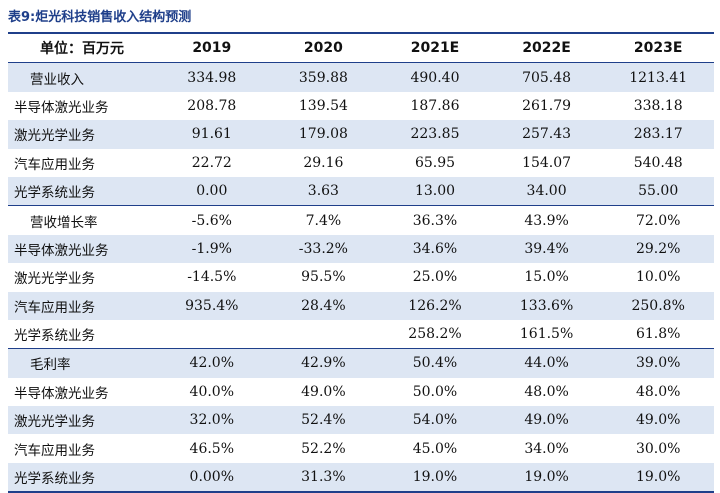  Describe the element at coordinates (212, 48) in the screenshot. I see `year-header: 2019` at that location.